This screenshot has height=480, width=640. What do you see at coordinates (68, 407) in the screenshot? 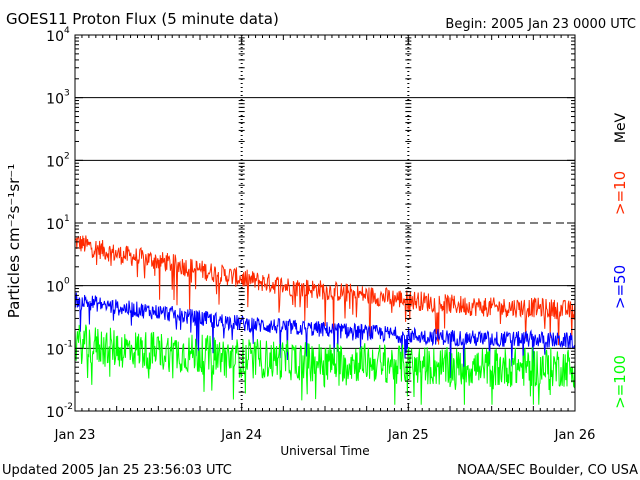
I see `y-tick-exponent: -2` at bounding box center [68, 407].